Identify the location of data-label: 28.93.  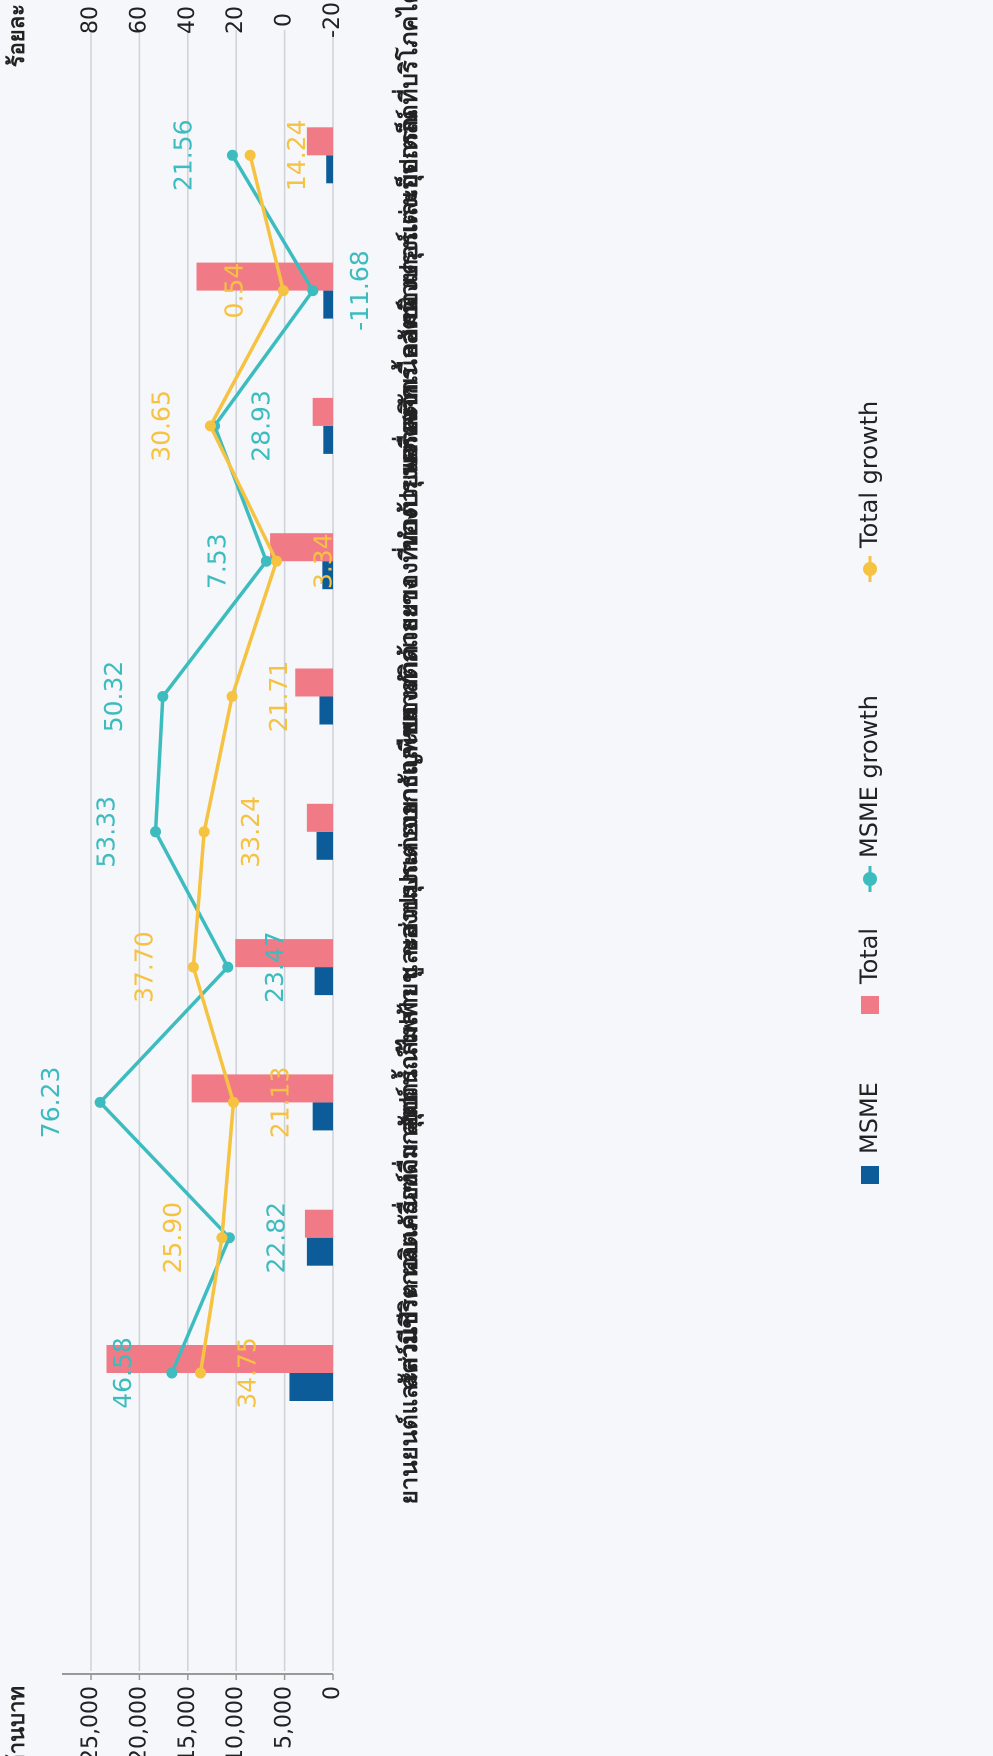
(261, 426).